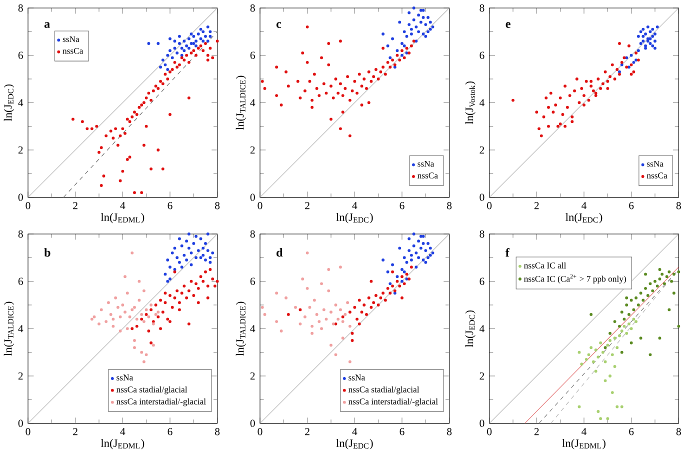  Describe the element at coordinates (279, 252) in the screenshot. I see `annotation: d` at that location.